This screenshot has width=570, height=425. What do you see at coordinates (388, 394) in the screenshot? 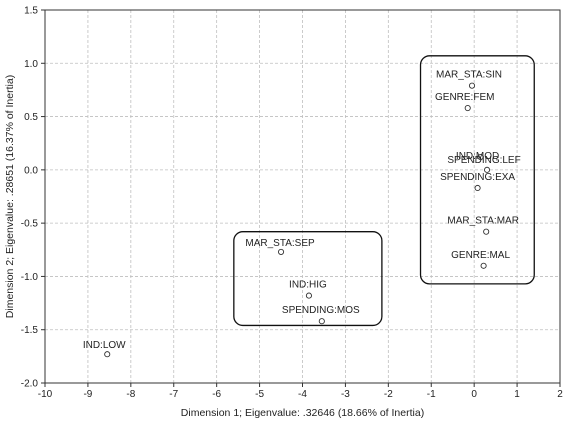
I see `x-tick-label: -2` at bounding box center [388, 394].